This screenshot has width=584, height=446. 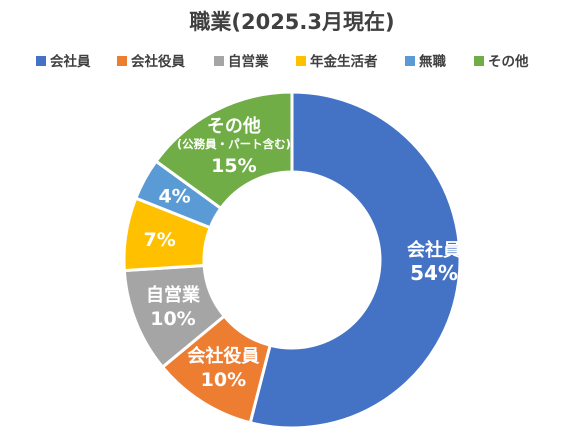 I want to click on legend-item-6: その他, so click(x=501, y=61).